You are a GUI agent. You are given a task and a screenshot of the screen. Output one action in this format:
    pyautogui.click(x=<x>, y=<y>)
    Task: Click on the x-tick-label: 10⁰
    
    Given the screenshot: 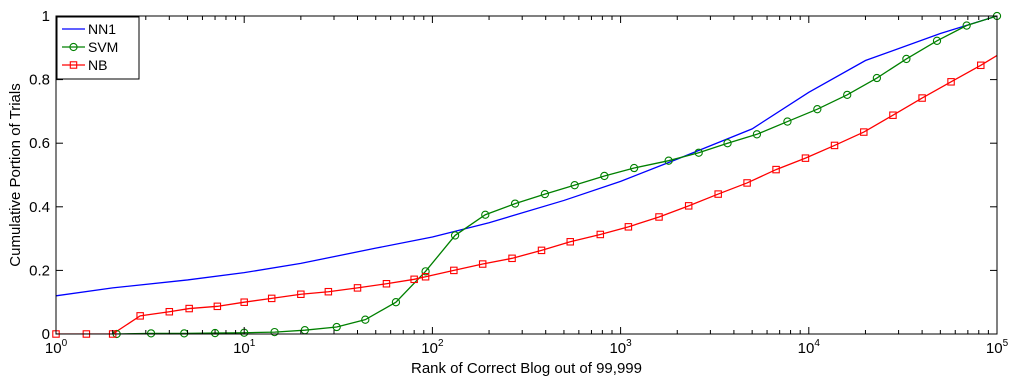 What is the action you would take?
    pyautogui.click(x=56, y=347)
    